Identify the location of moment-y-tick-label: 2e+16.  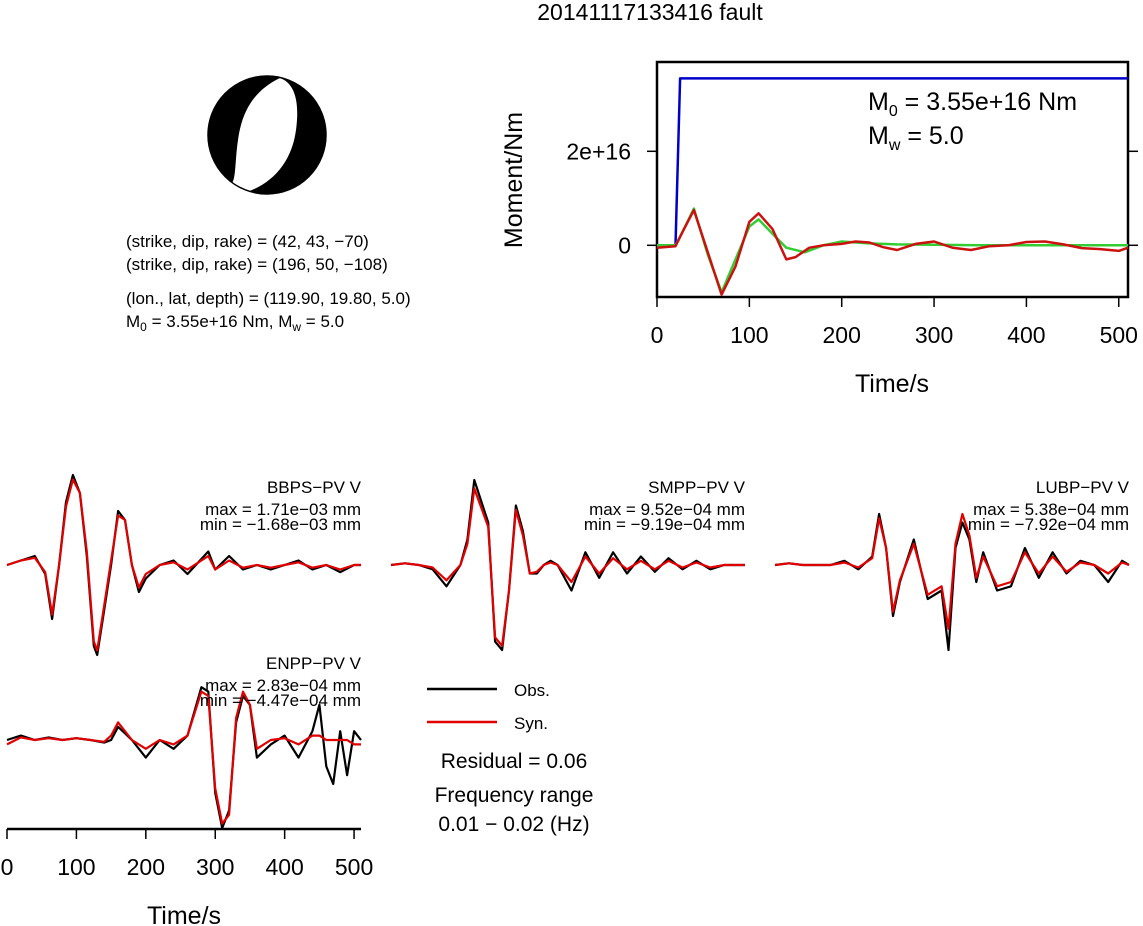
(598, 151).